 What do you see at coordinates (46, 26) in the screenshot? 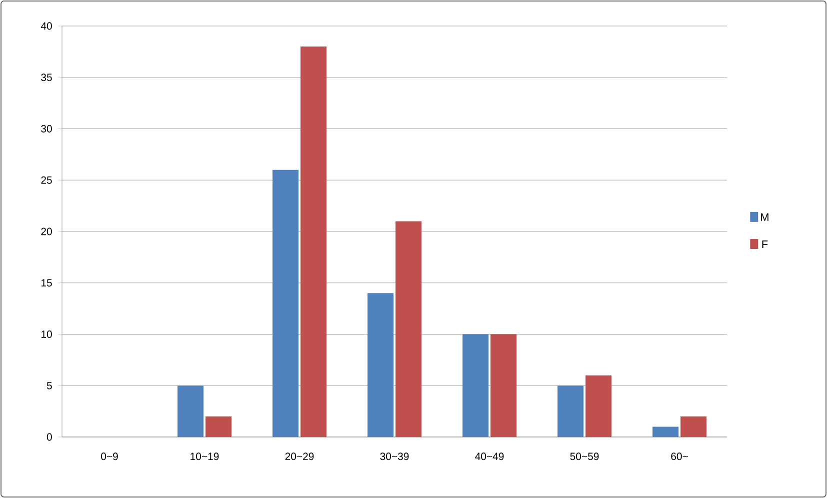
I see `y-tick-label: 40` at bounding box center [46, 26].